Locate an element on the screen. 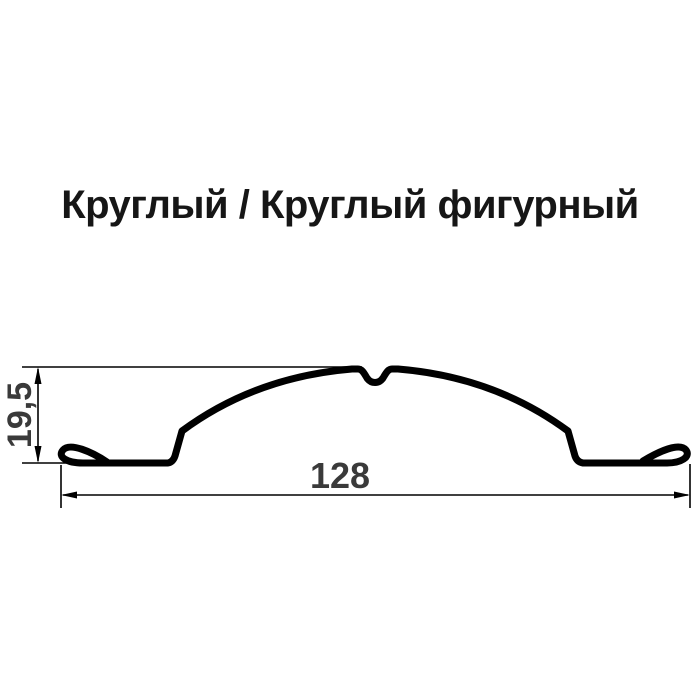  height-arrow-up-icon is located at coordinates (38, 375).